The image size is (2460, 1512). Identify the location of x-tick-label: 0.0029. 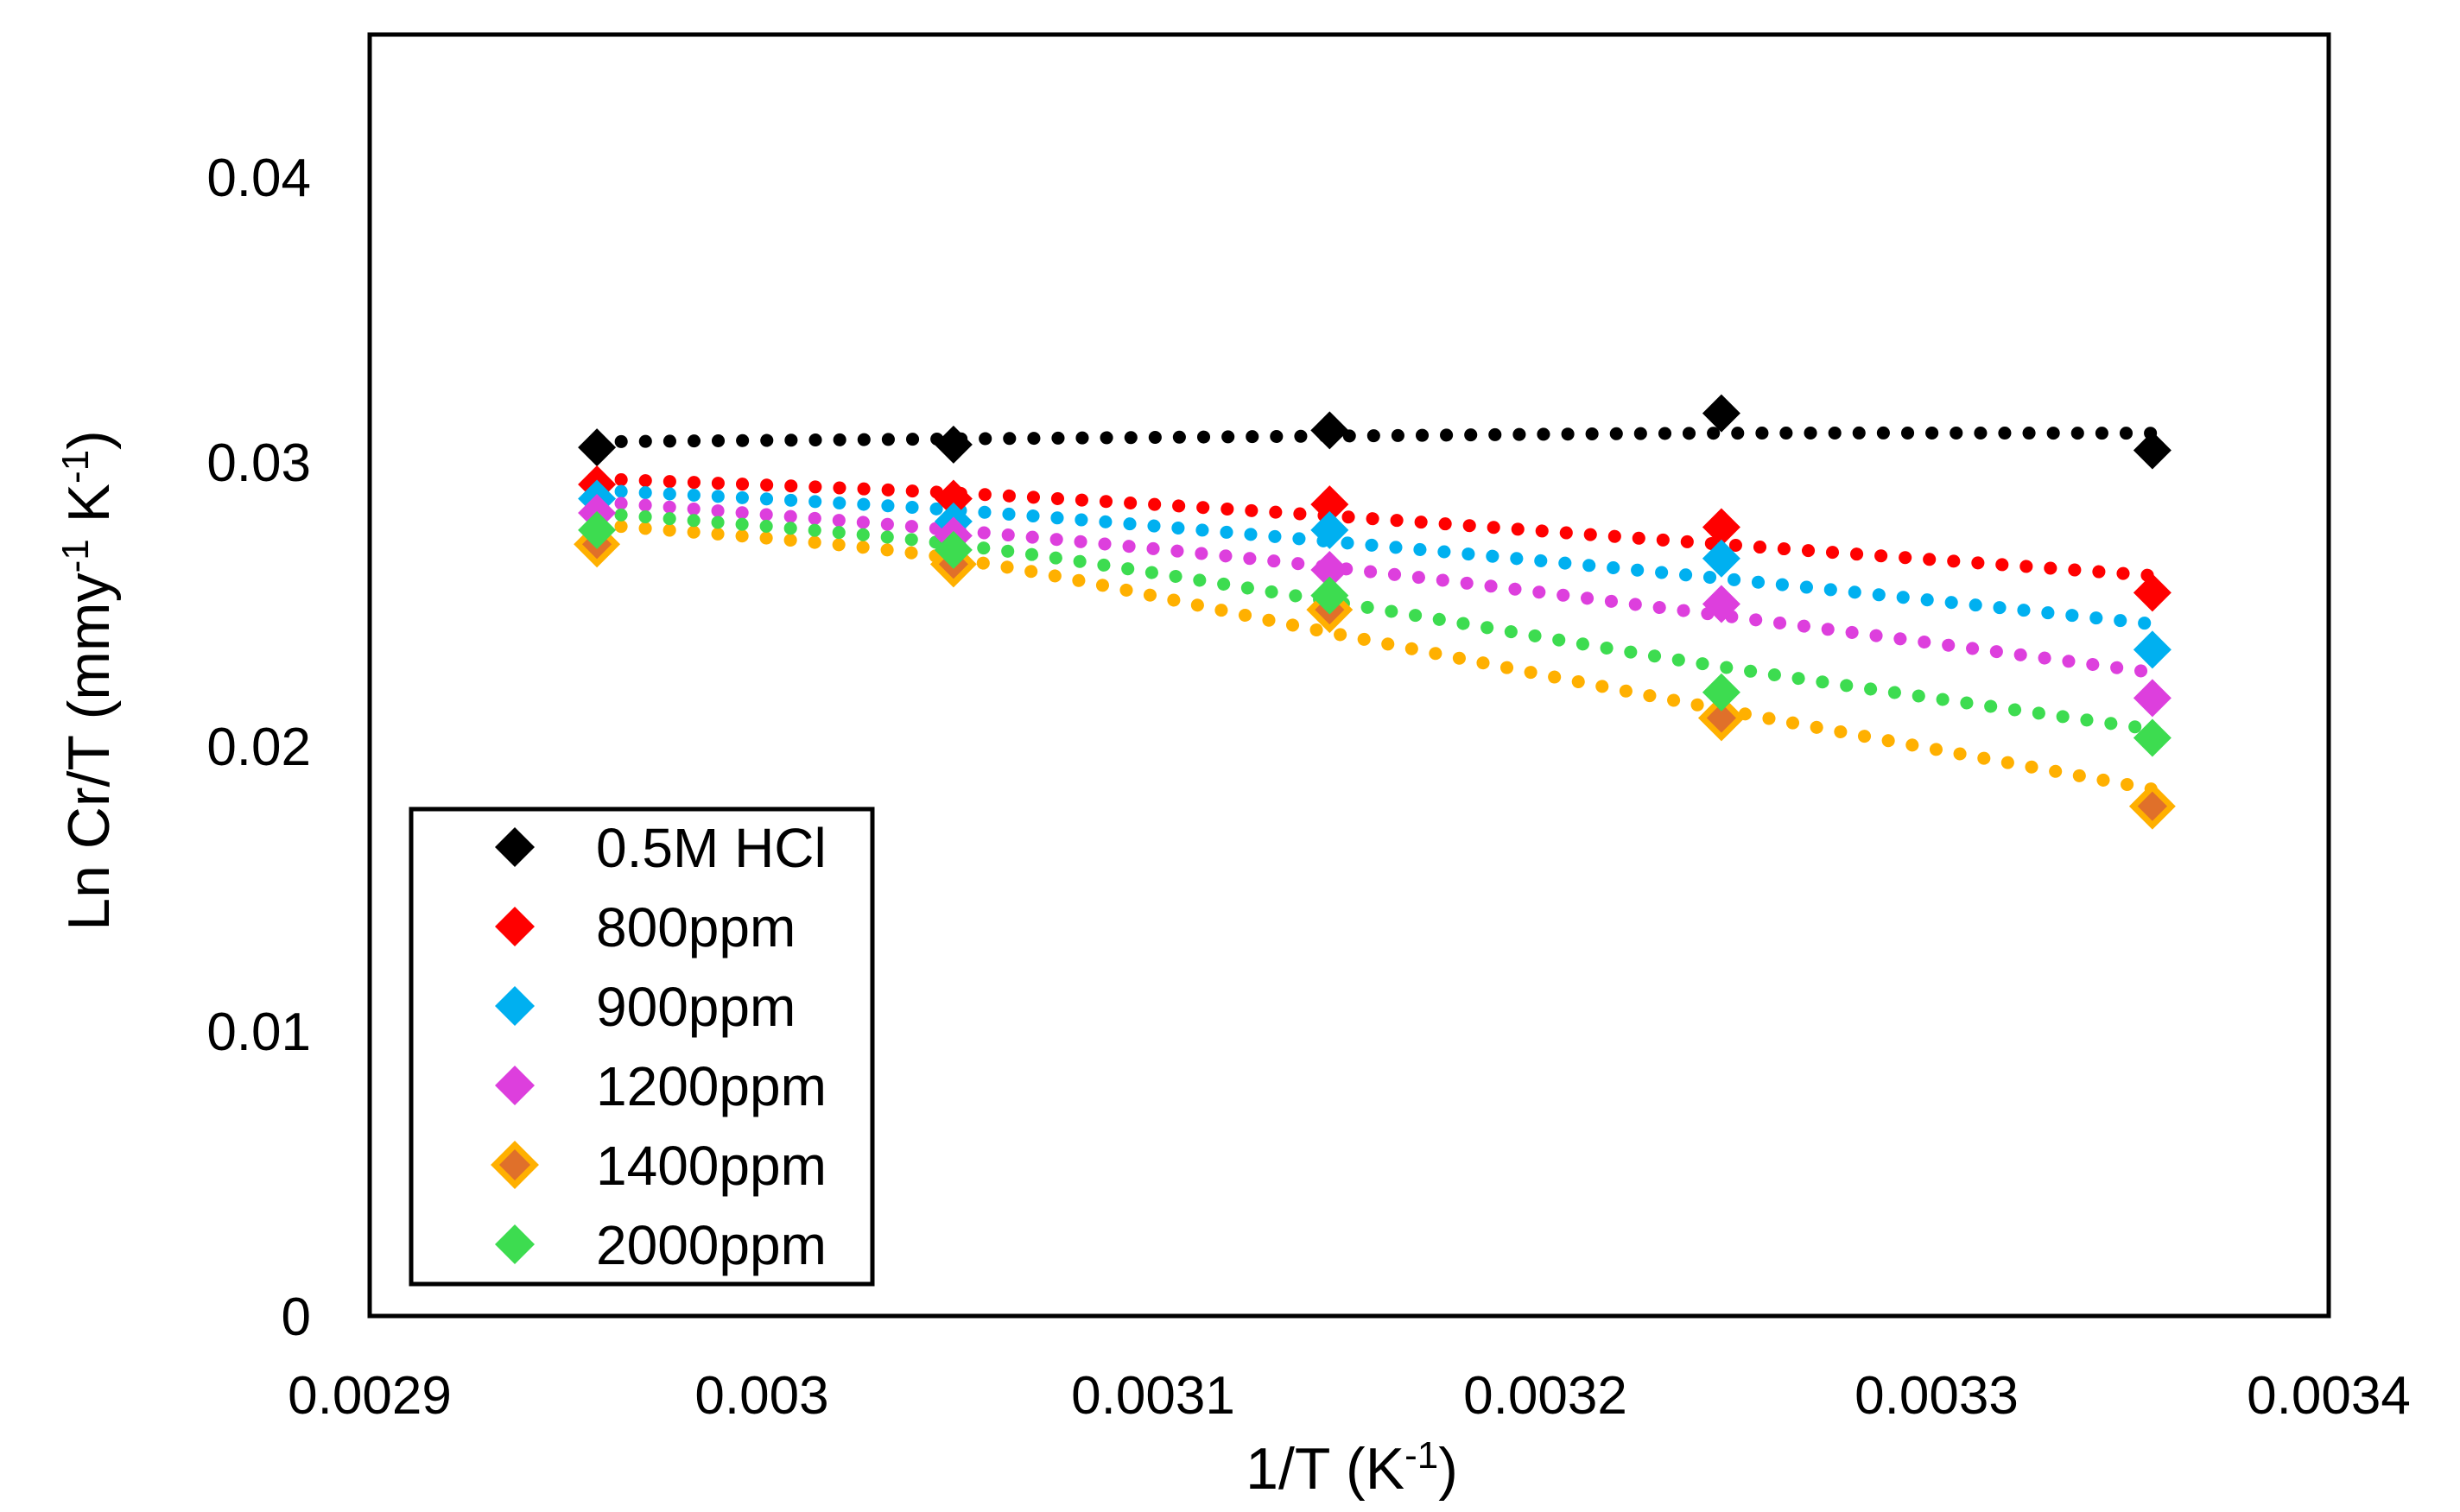
(370, 1396).